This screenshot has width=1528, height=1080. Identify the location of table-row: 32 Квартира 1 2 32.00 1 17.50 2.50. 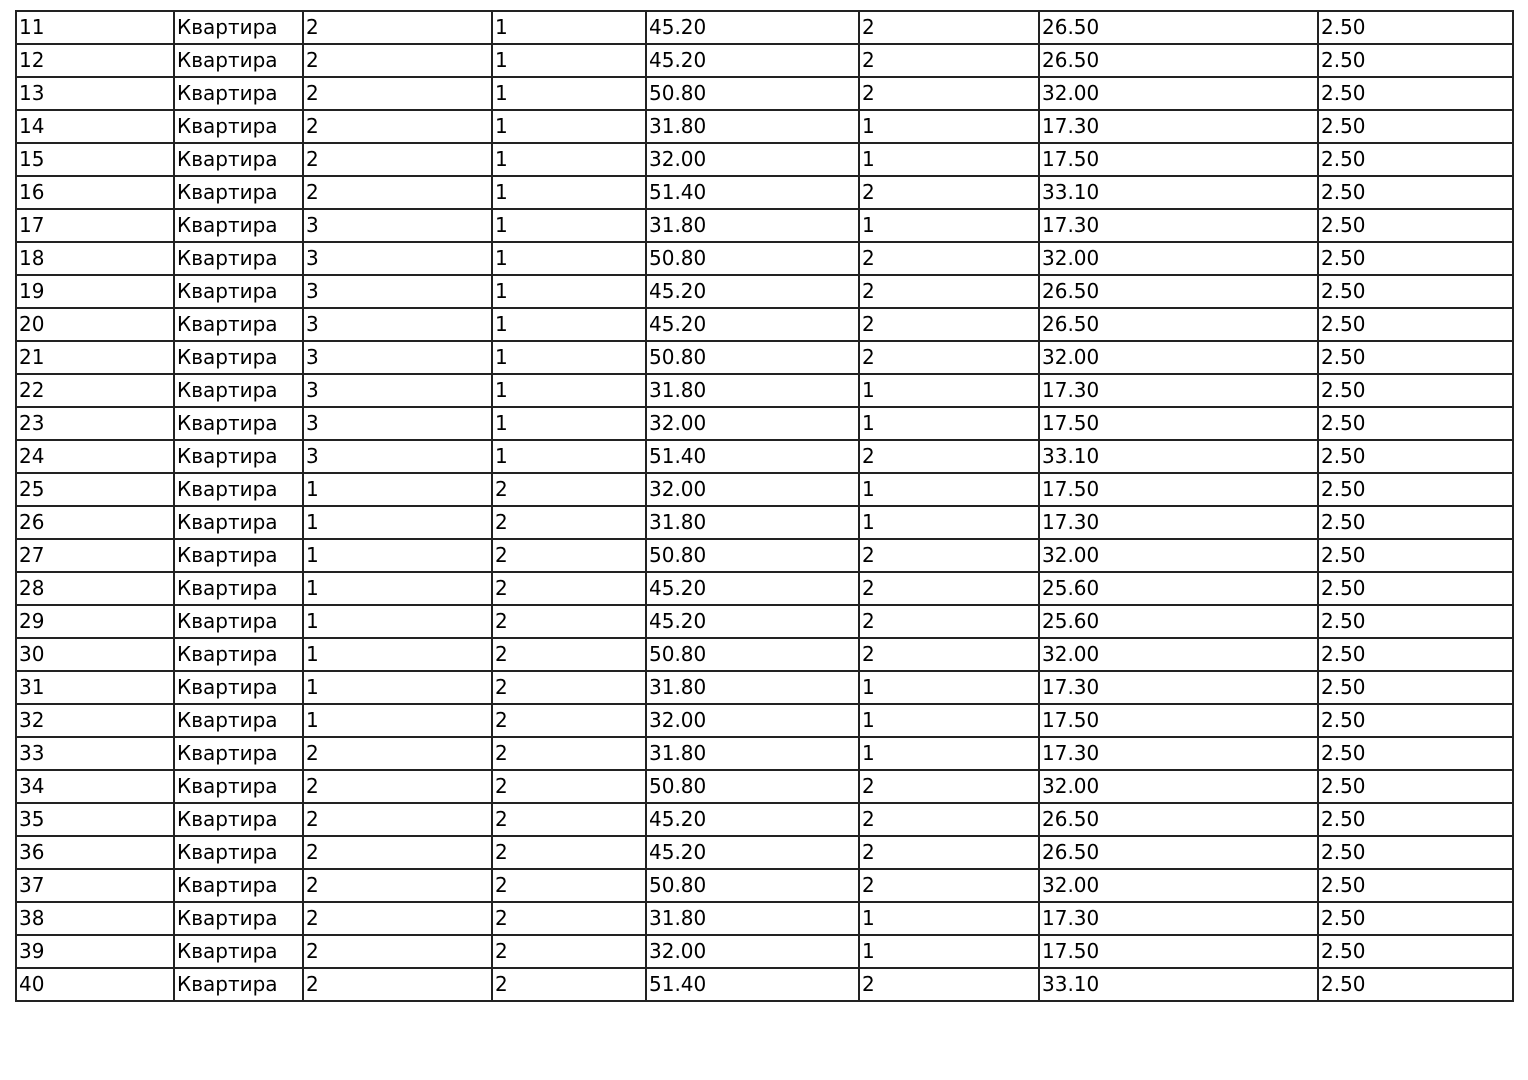
(764, 720).